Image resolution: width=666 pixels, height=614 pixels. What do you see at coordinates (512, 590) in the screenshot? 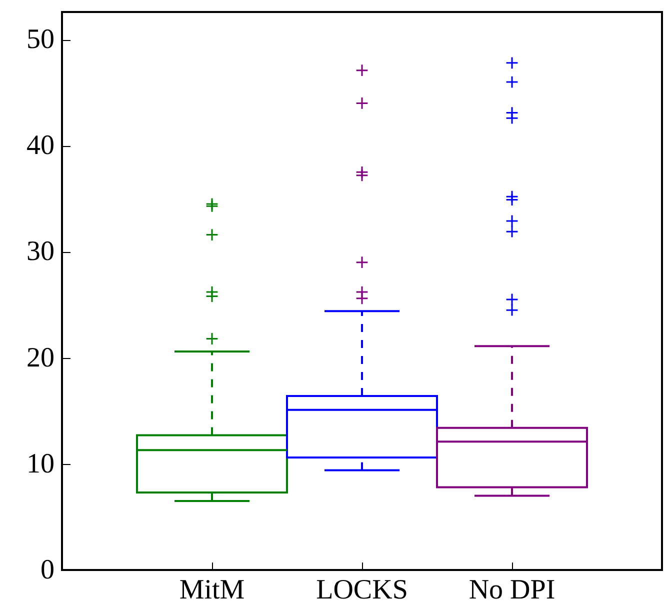
I see `x-tick-label: No DPI` at bounding box center [512, 590].